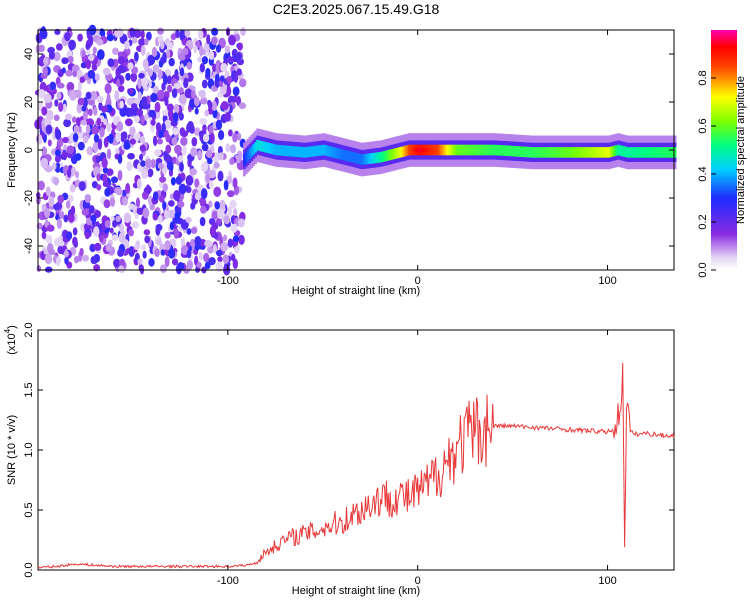 Image resolution: width=750 pixels, height=600 pixels. I want to click on x-tick-label: 100, so click(607, 281).